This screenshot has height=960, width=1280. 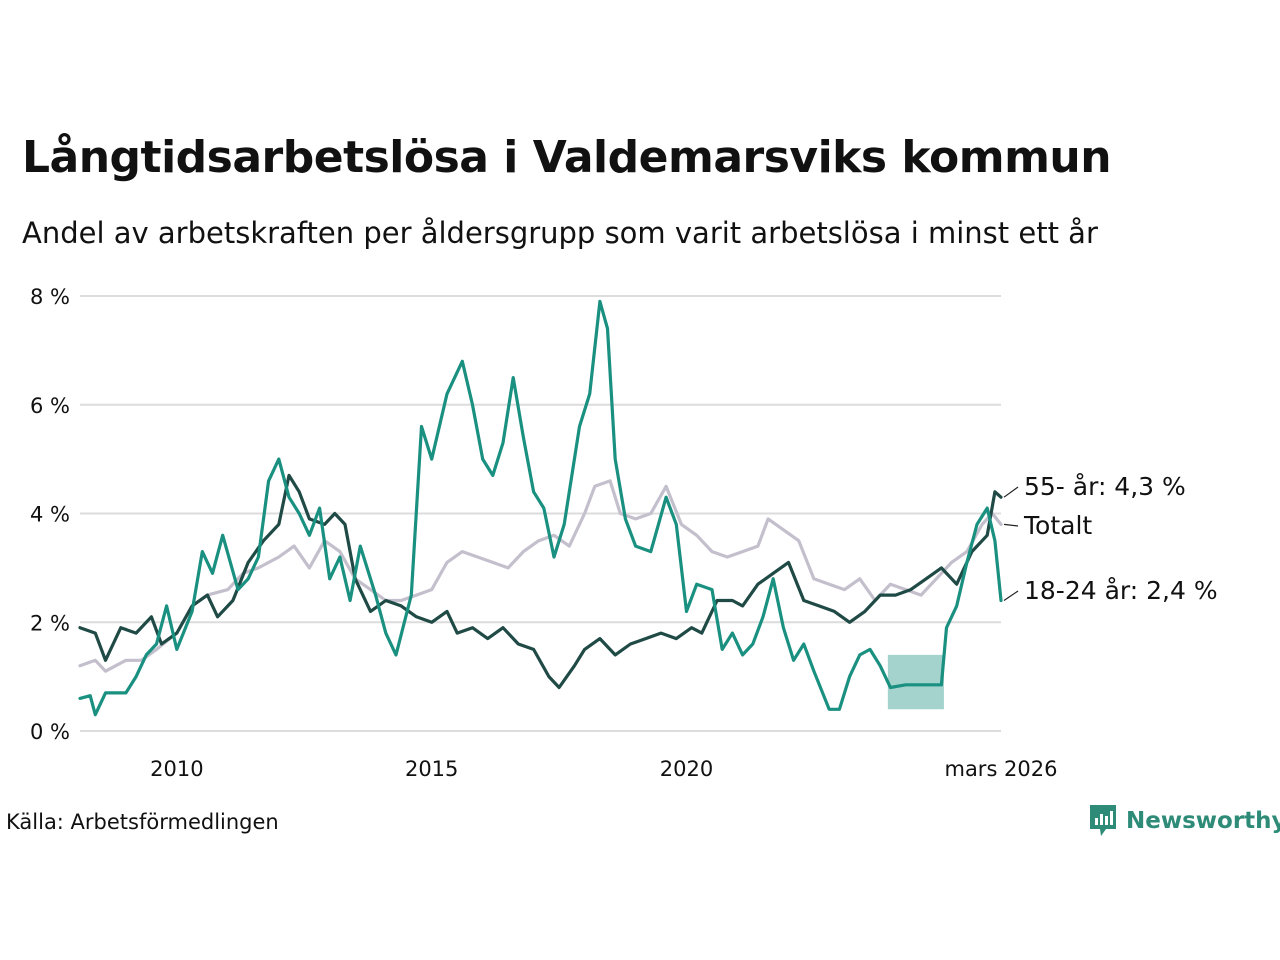 I want to click on uncertainty-bands, so click(x=915, y=682).